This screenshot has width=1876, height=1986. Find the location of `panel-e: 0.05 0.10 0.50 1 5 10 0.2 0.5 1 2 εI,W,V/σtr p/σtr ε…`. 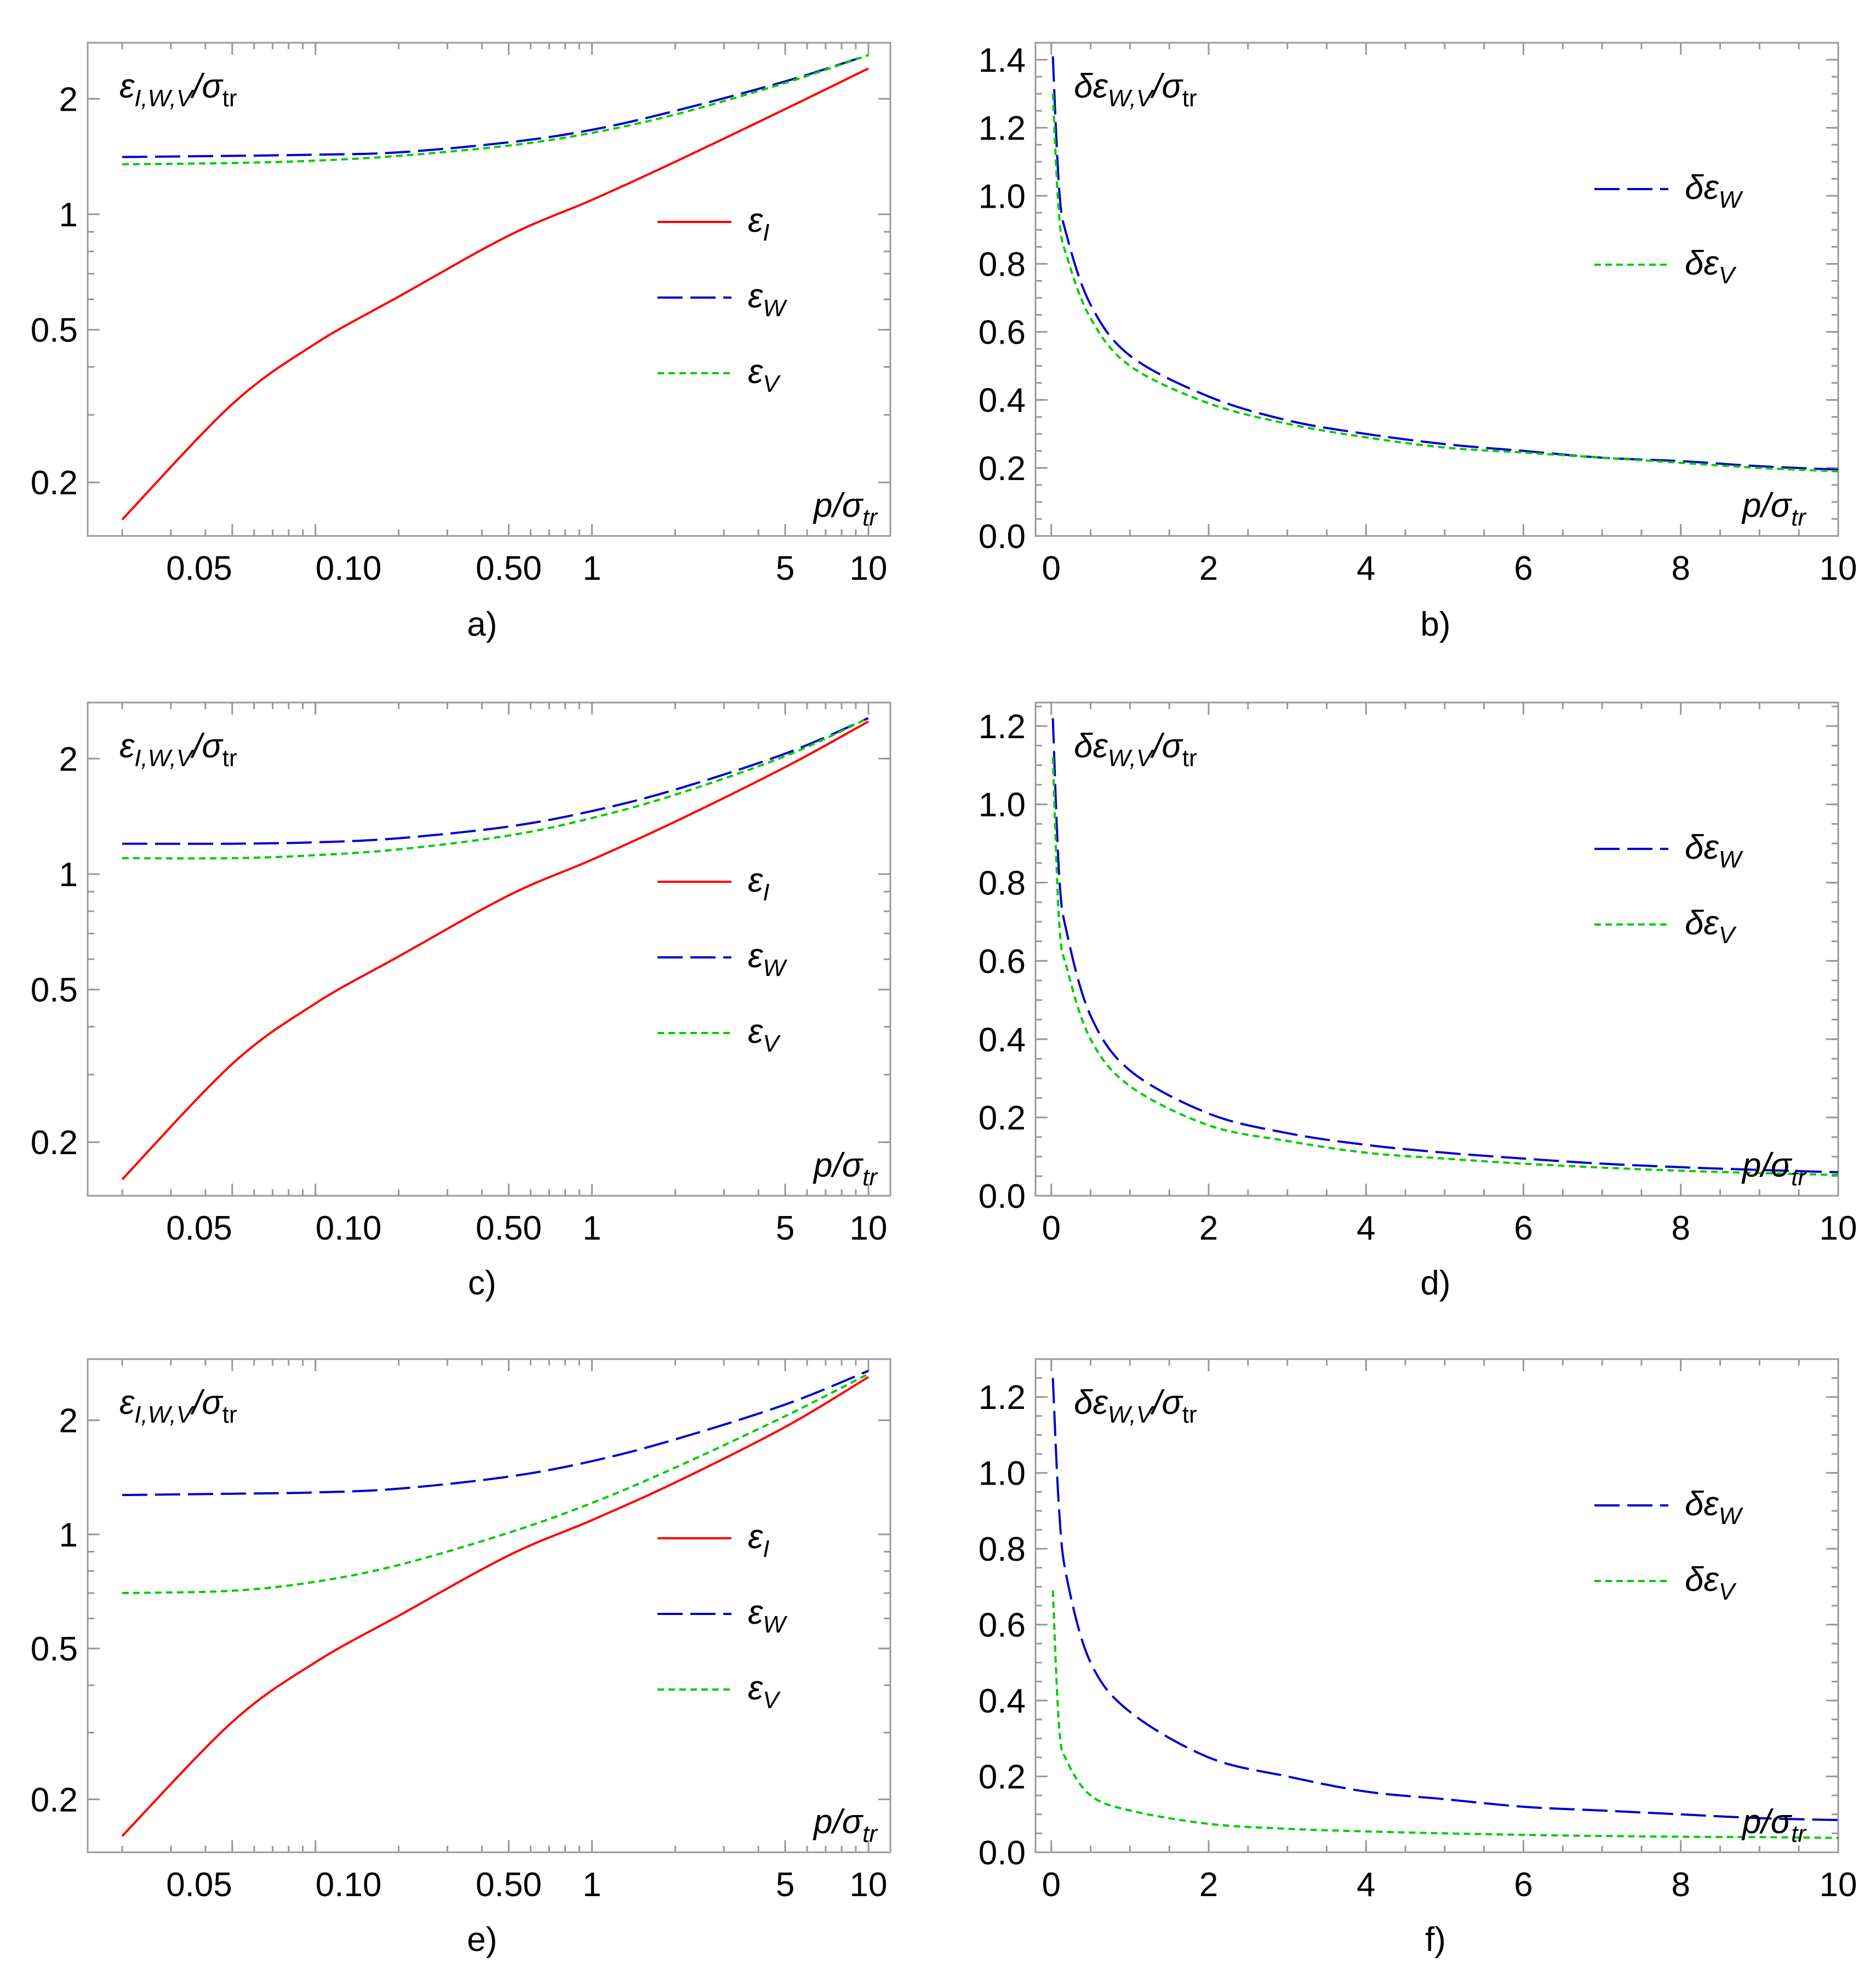

panel-e: 0.05 0.10 0.50 1 5 10 0.2 0.5 1 2 εI,W,V/σtr p/σtr ε… is located at coordinates (461, 1658).